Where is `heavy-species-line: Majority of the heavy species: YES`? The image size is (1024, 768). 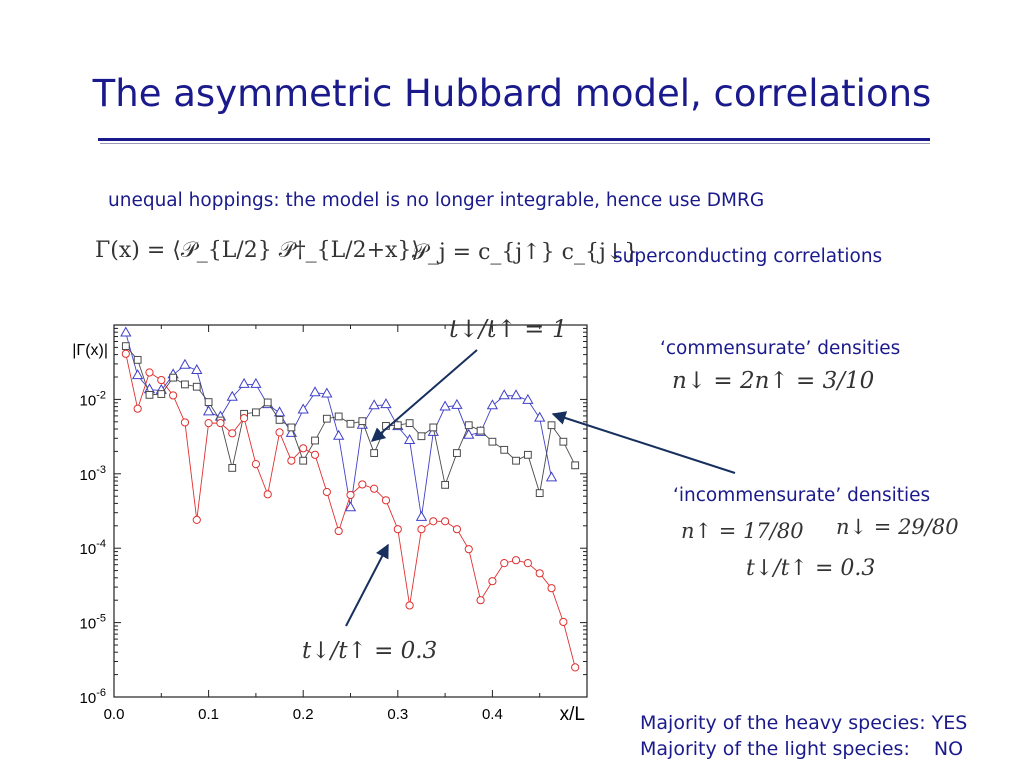
heavy-species-line: Majority of the heavy species: YES is located at coordinates (803, 723).